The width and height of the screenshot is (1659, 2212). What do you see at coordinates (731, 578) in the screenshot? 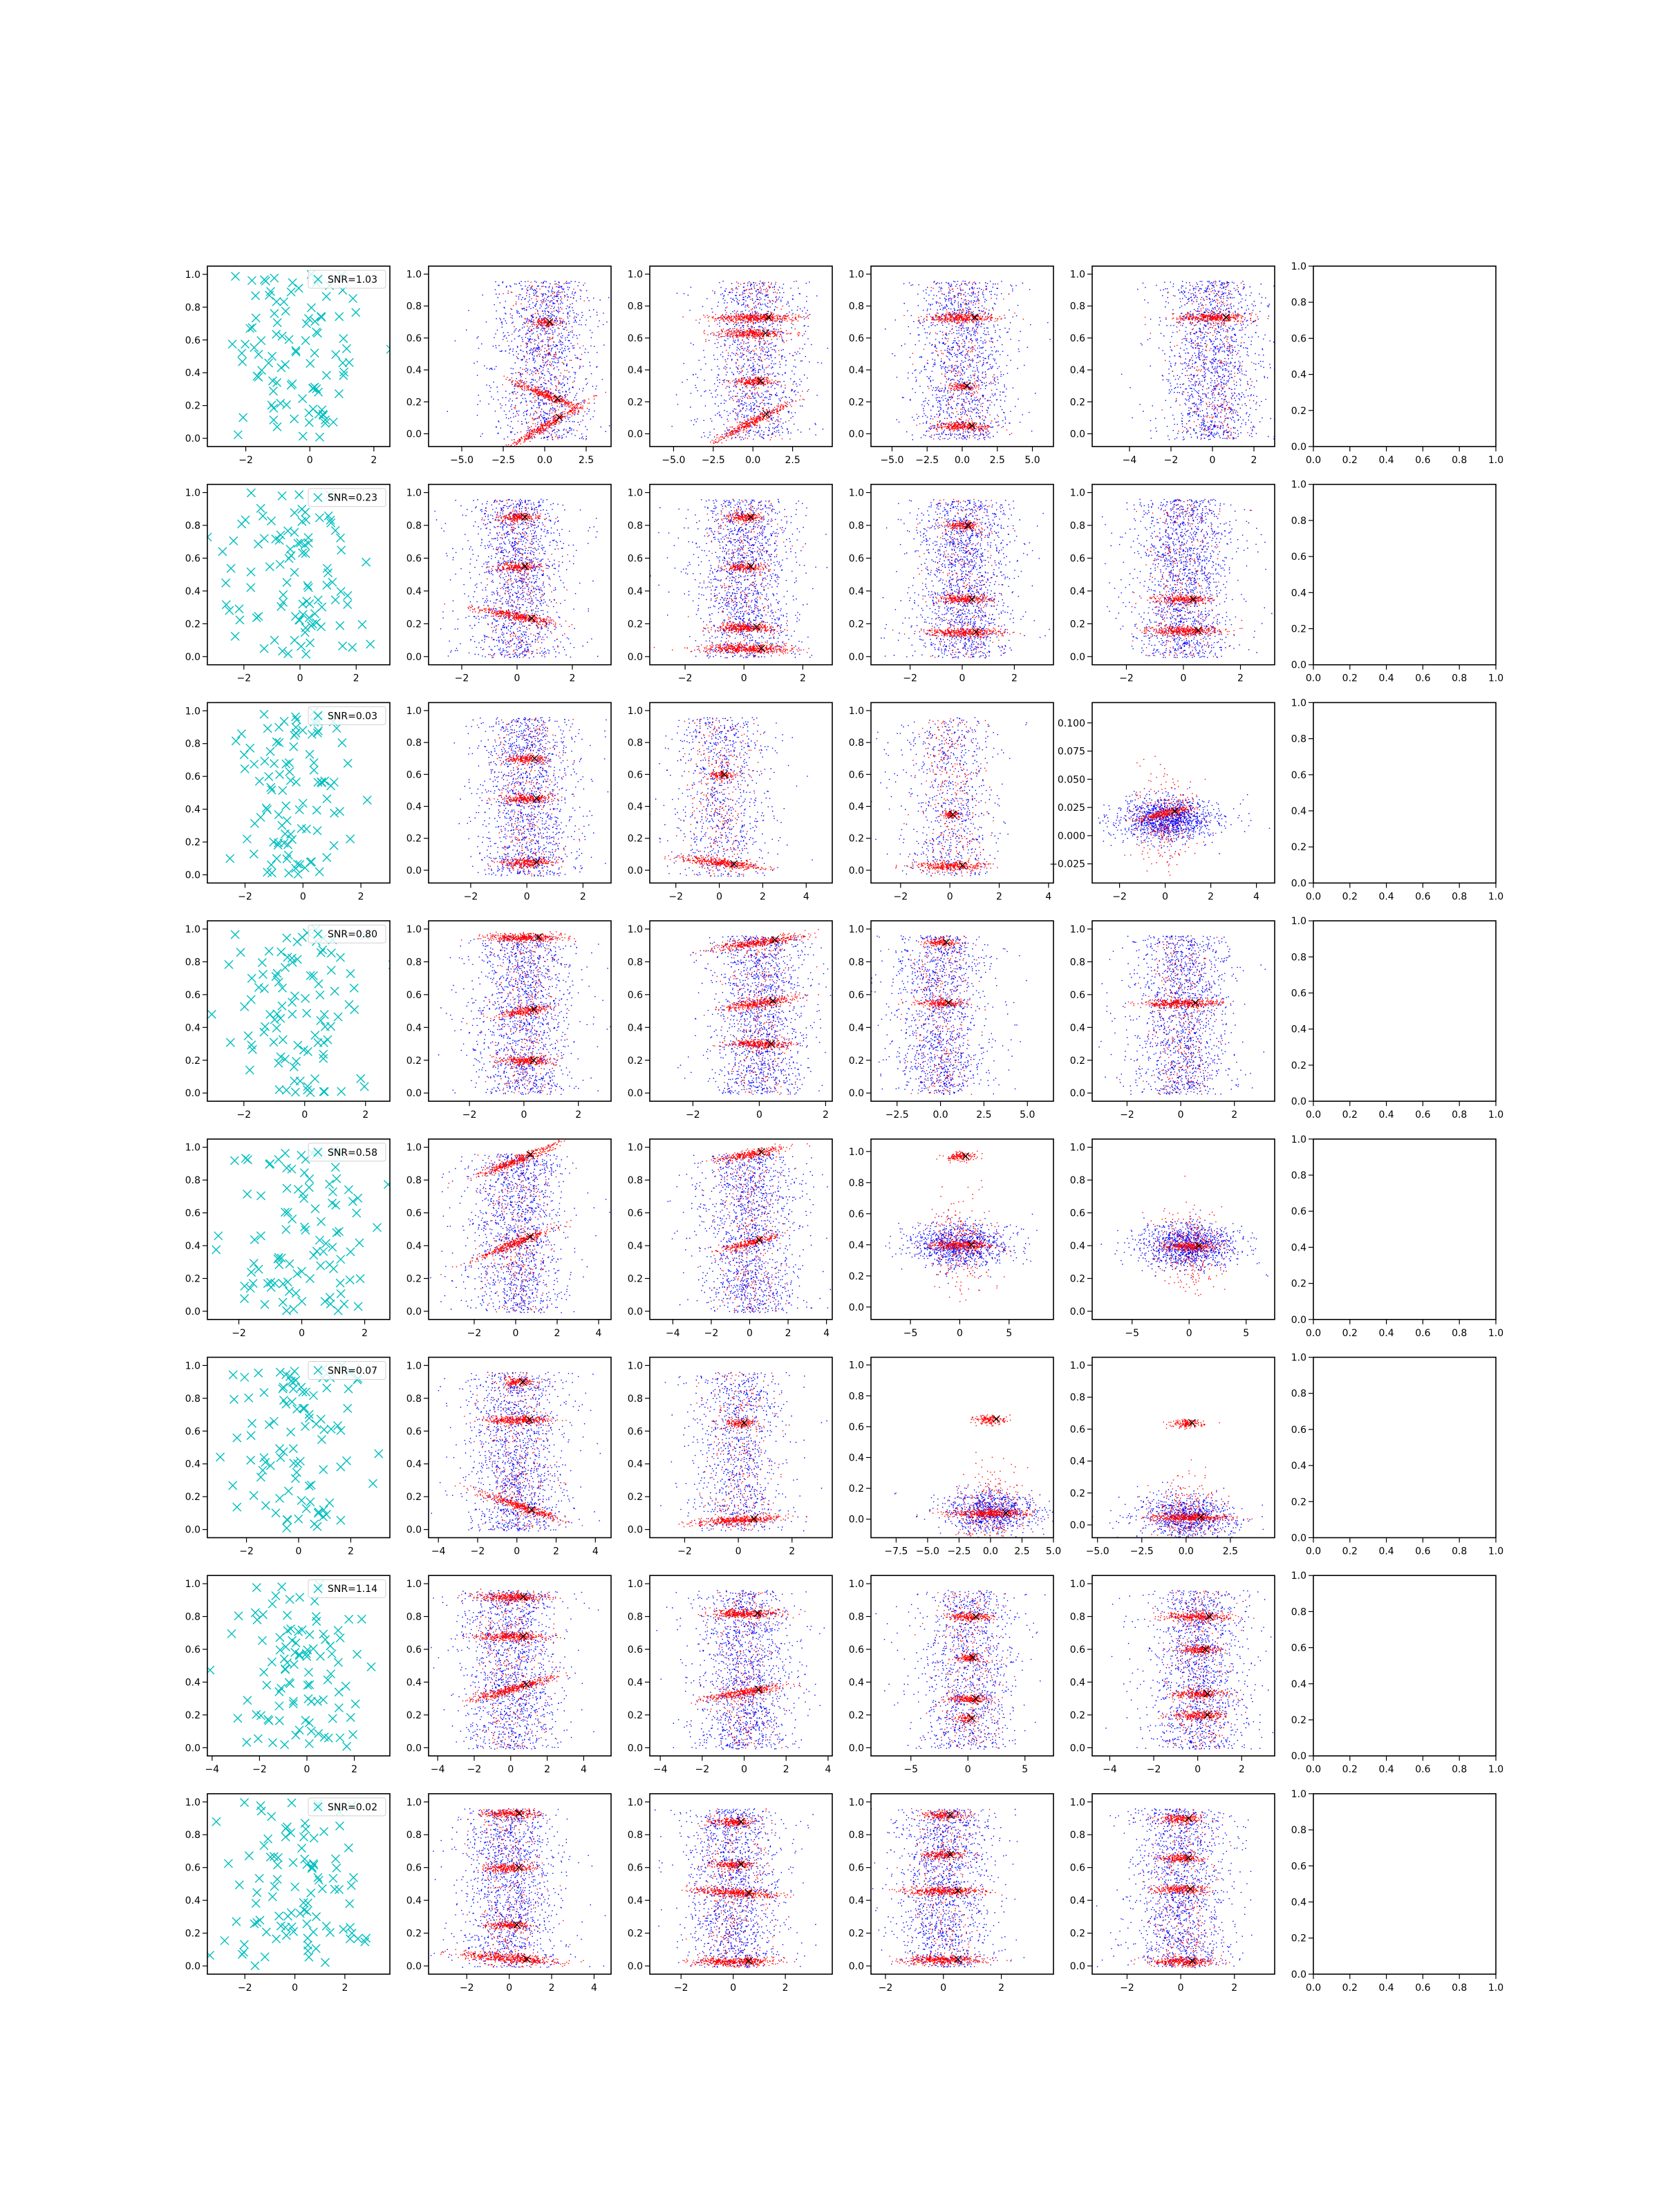
I see `red-points` at bounding box center [731, 578].